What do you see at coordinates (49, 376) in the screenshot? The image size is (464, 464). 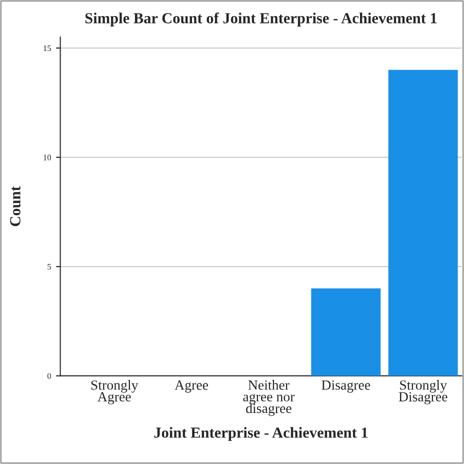 I see `y-tick-label: 0` at bounding box center [49, 376].